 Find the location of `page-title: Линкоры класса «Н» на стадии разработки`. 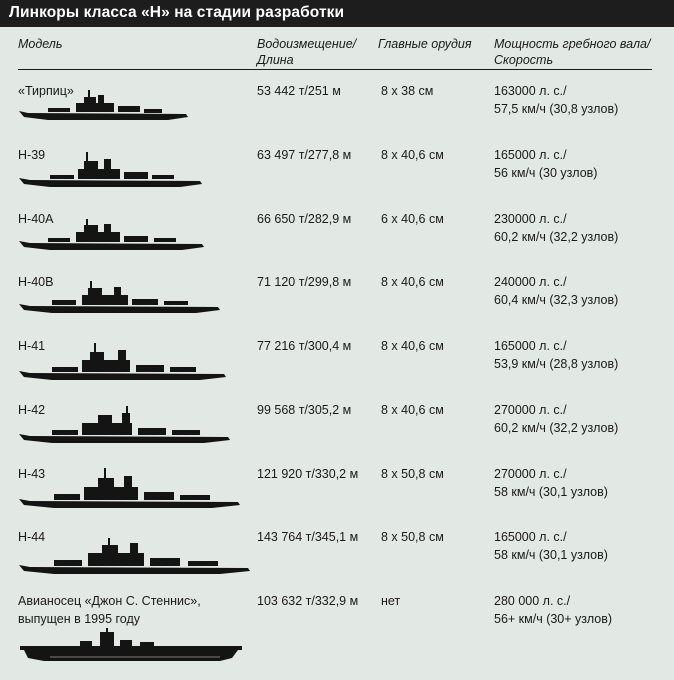

page-title: Линкоры класса «Н» на стадии разработки is located at coordinates (177, 12).